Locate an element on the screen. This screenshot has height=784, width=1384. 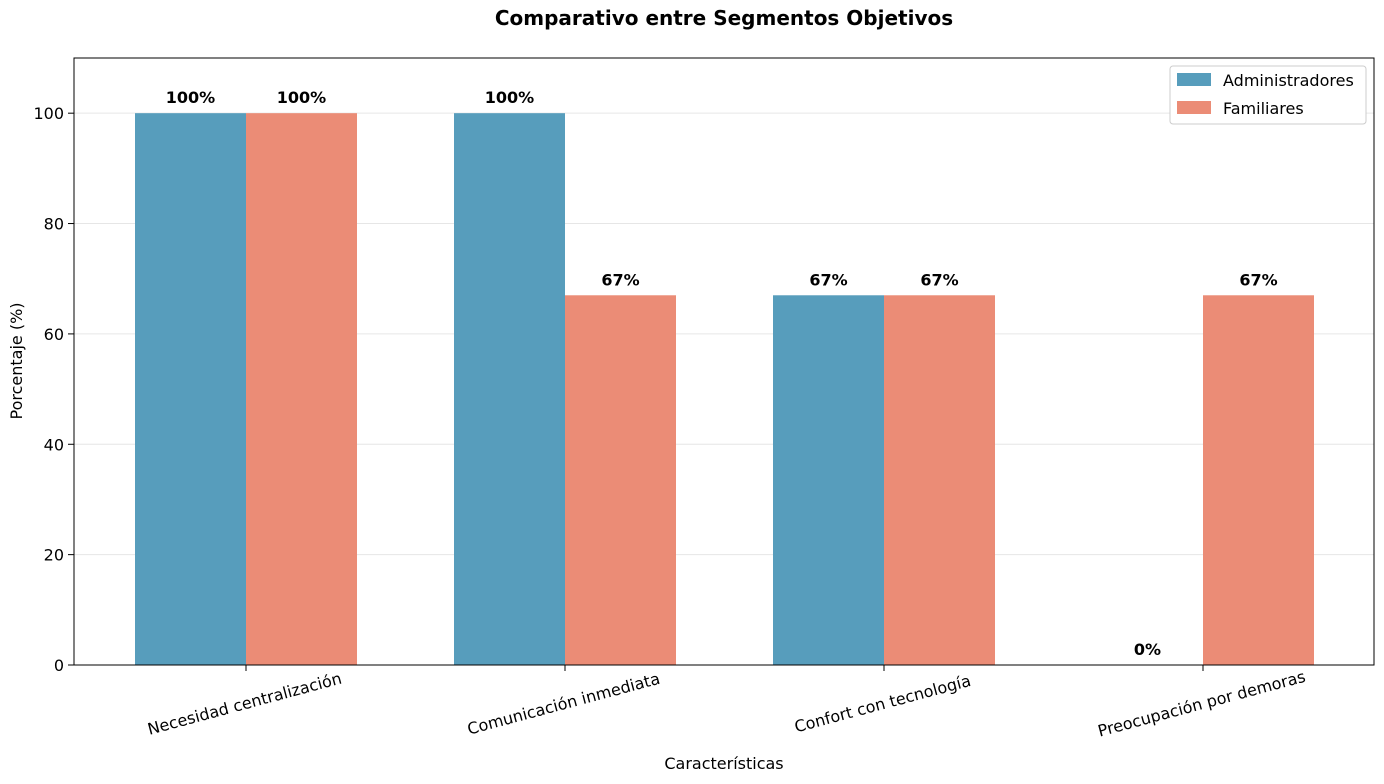
y-tick-label: 0 is located at coordinates (59, 665).